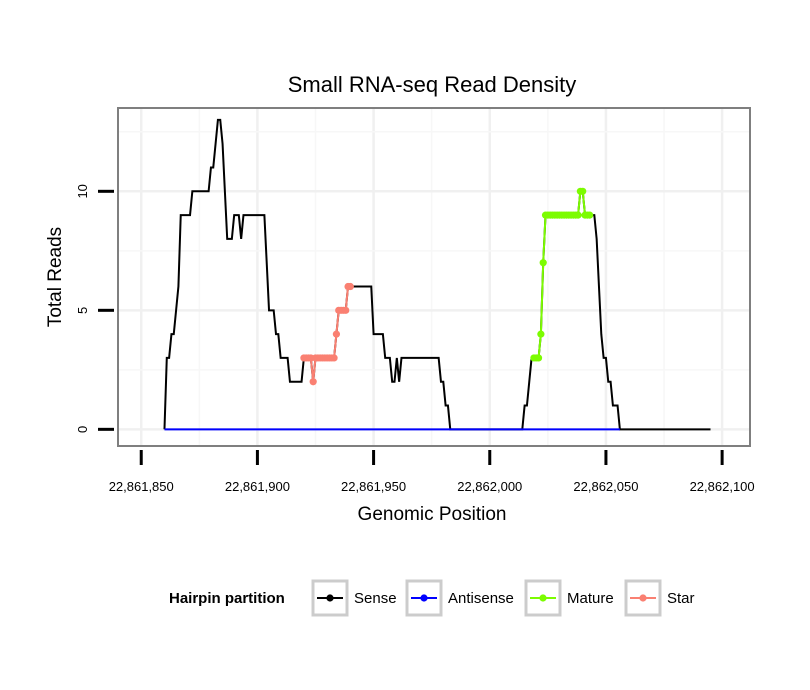  Describe the element at coordinates (373, 486) in the screenshot. I see `x-tick-label: 22,861,950` at that location.